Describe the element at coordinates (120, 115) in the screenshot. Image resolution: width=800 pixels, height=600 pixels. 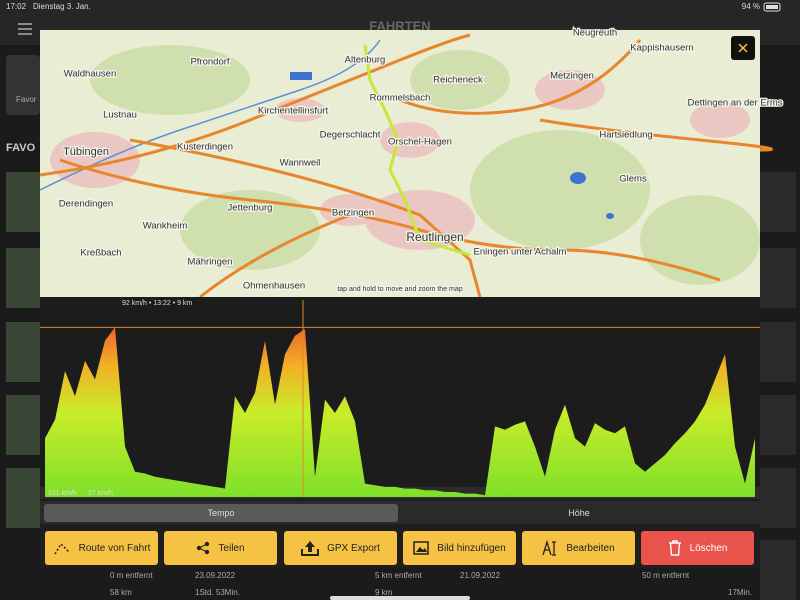
I see `place: Lustnau` at that location.